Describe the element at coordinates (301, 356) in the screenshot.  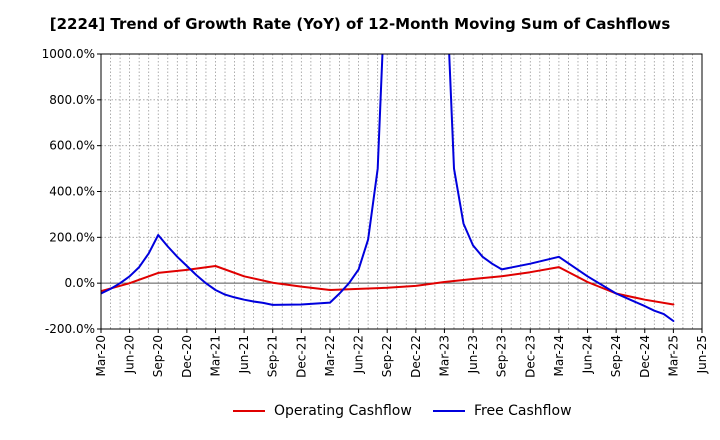
I see `x-tick-label: Dec-21` at that location.